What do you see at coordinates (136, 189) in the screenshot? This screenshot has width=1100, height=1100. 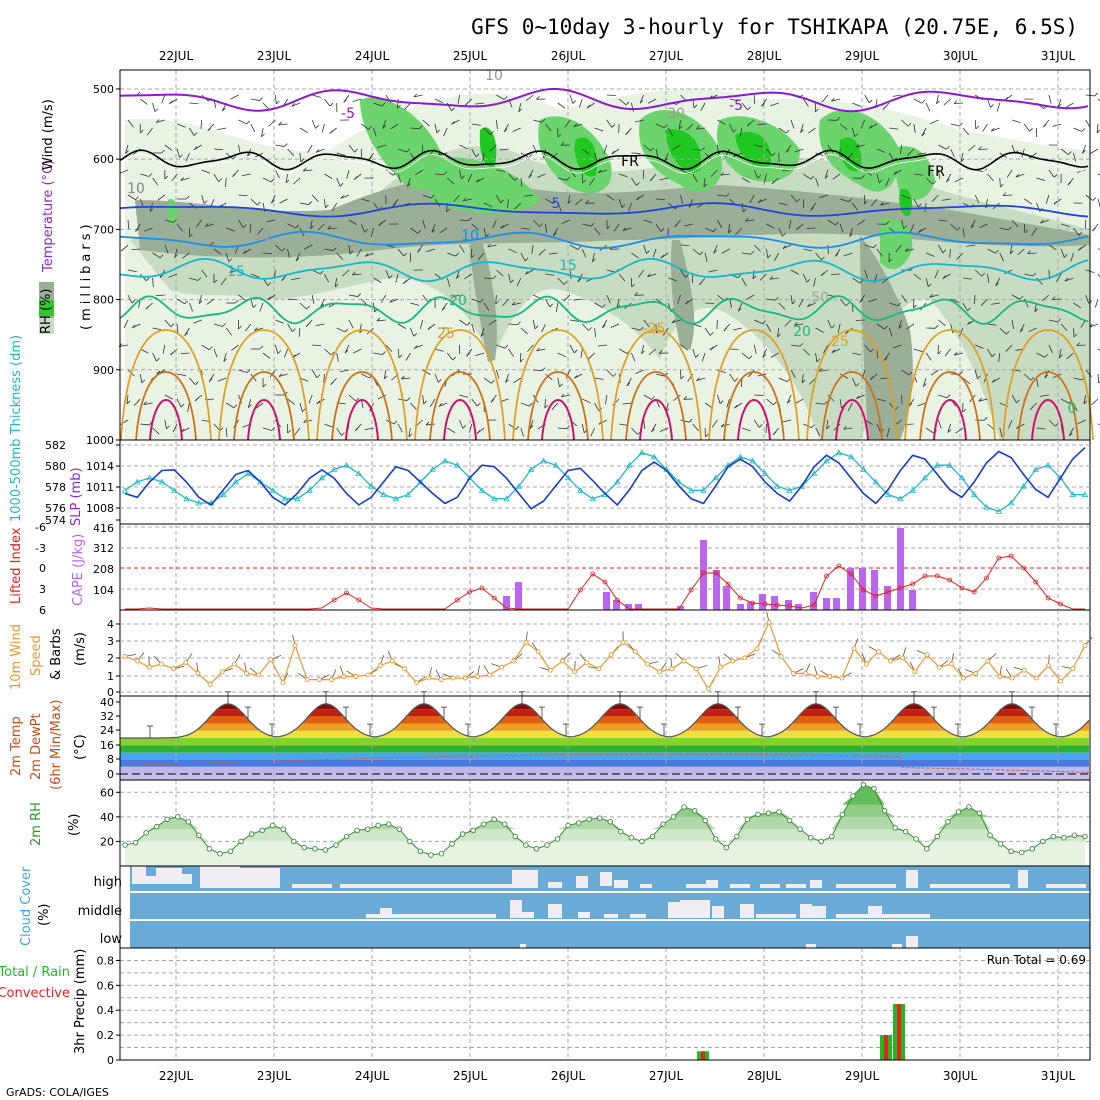 I see `contour-label-13: 10` at bounding box center [136, 189].